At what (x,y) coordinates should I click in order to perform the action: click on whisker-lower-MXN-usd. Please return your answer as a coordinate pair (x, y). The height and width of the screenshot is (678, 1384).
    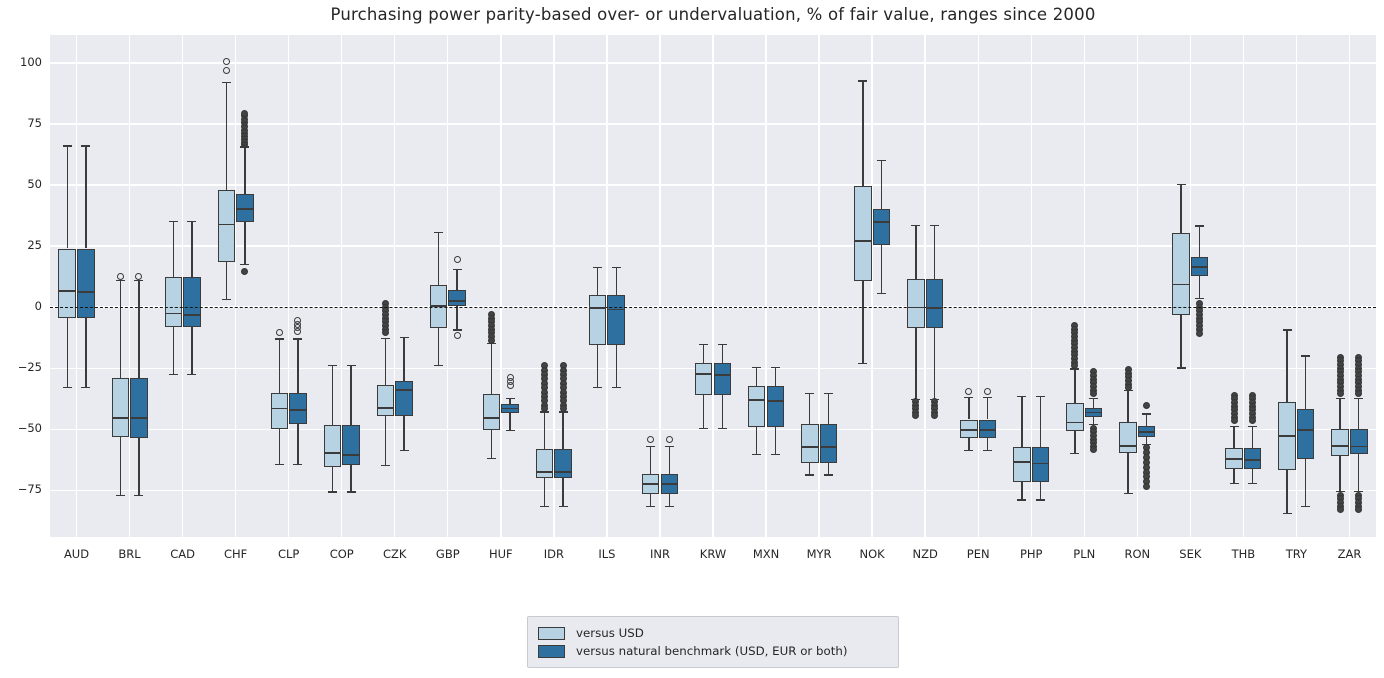
    Looking at the image, I should click on (757, 440).